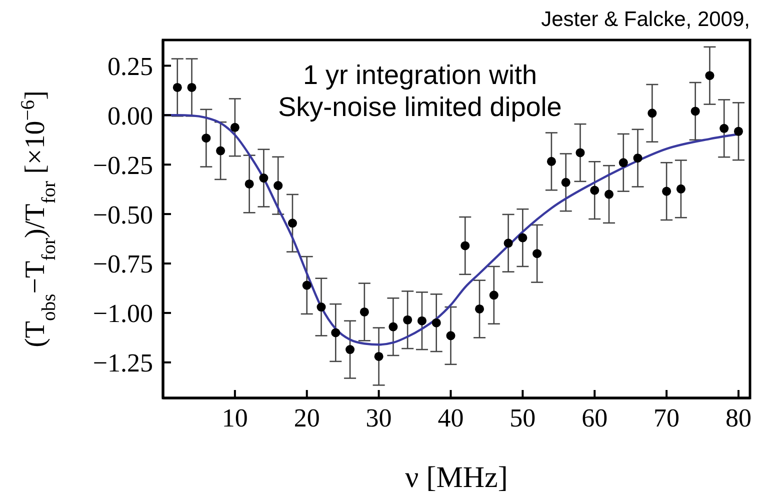  Describe the element at coordinates (379, 417) in the screenshot. I see `x-tick-label: 30` at that location.